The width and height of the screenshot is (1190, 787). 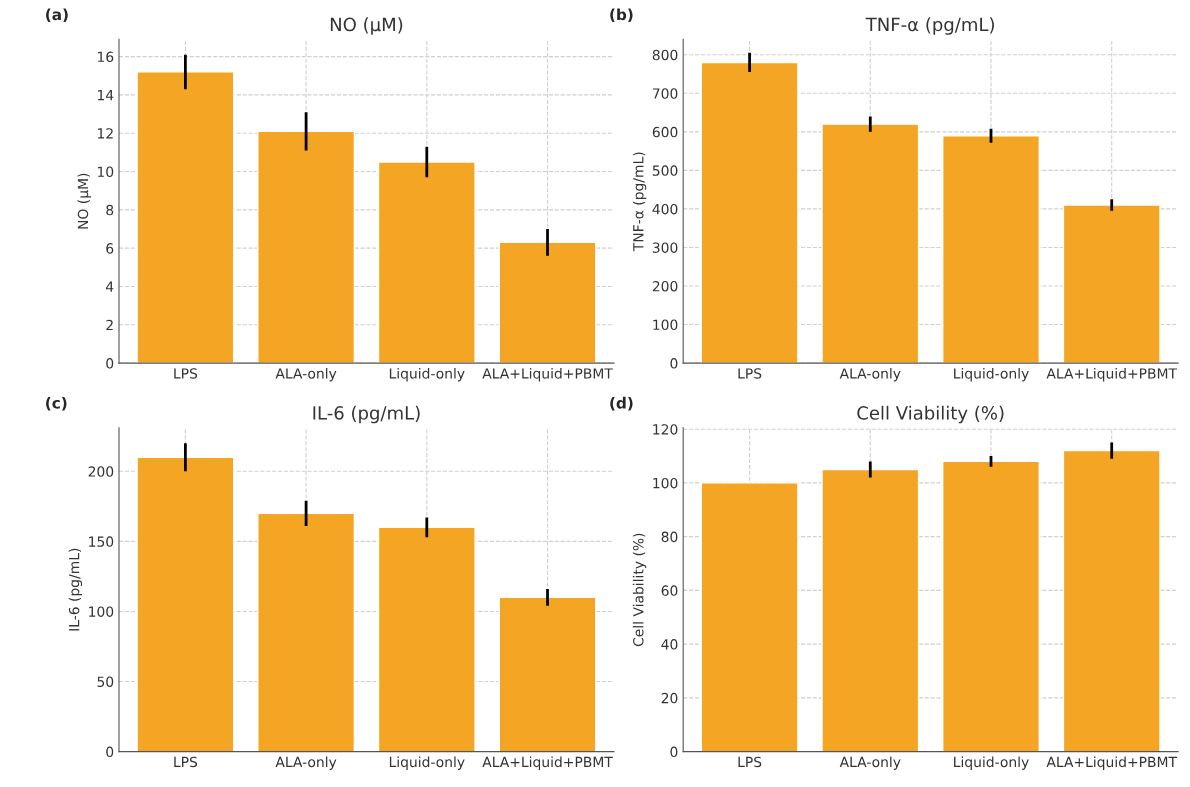 What do you see at coordinates (105, 57) in the screenshot?
I see `y-tick-label: 16` at bounding box center [105, 57].